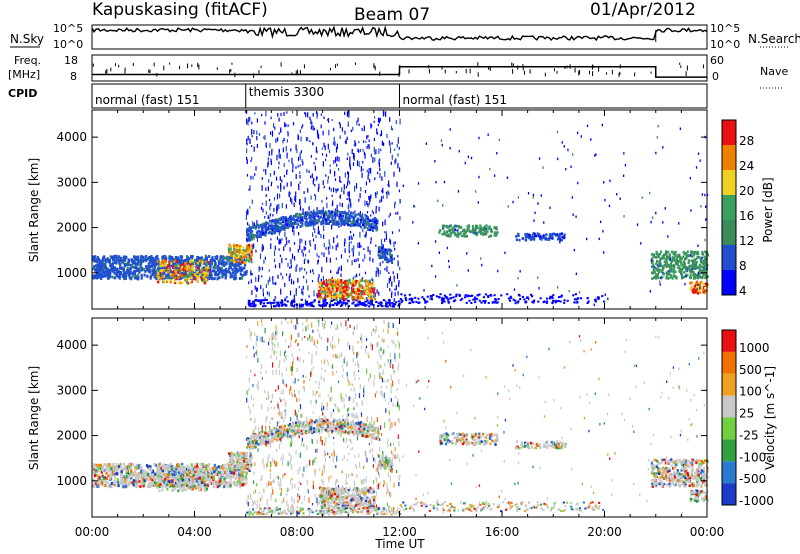 The height and width of the screenshot is (554, 800). What do you see at coordinates (399, 33) in the screenshot?
I see `nsky-line` at bounding box center [399, 33].